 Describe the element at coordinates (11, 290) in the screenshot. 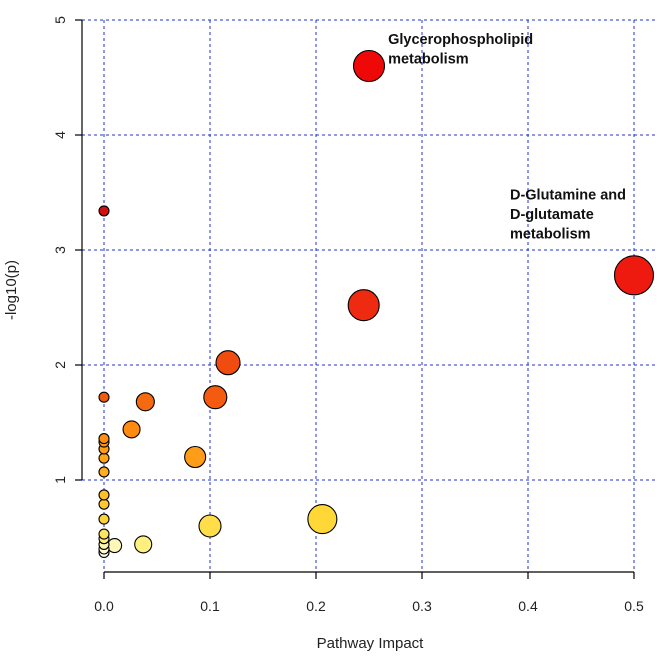

I see `y-axis-title: -log10(p)` at that location.